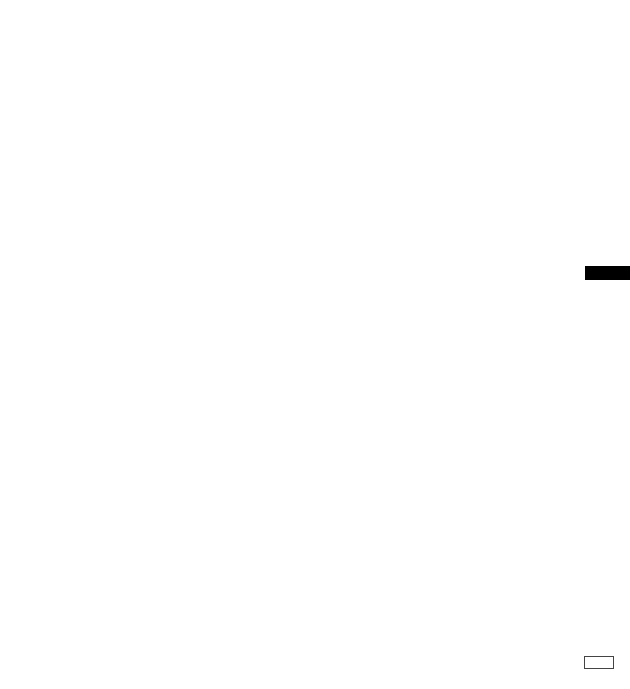 The height and width of the screenshot is (689, 630). What do you see at coordinates (607, 273) in the screenshot?
I see `last-price-label` at bounding box center [607, 273].